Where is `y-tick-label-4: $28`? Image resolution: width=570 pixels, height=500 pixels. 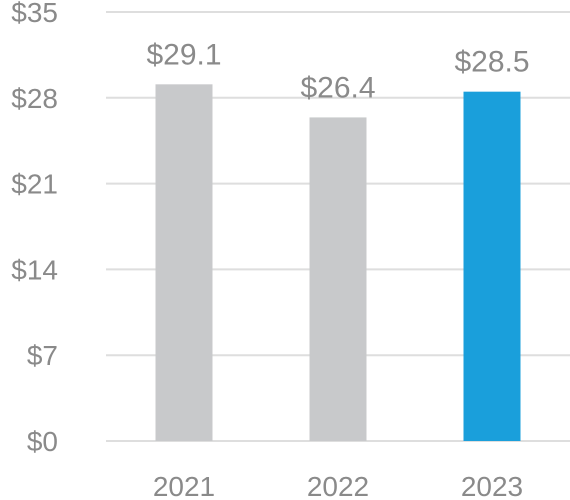
y-tick-label-4: $28 is located at coordinates (34, 98).